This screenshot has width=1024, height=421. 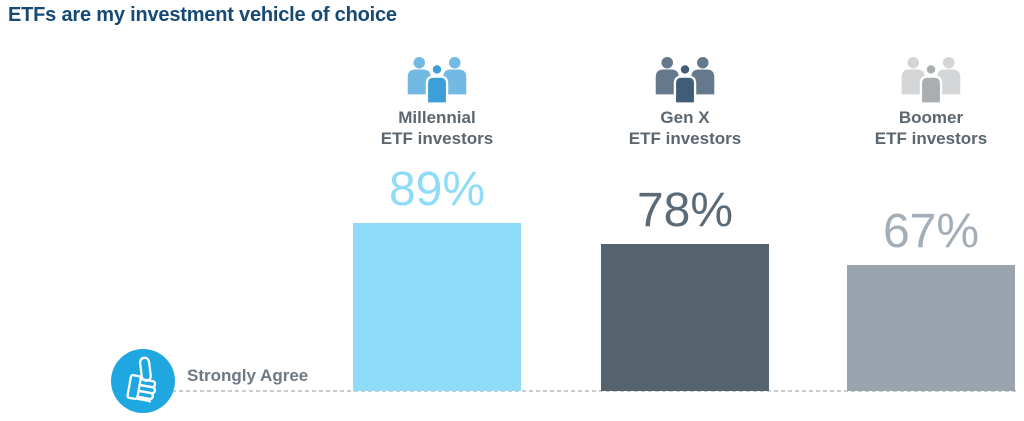 I want to click on group-label-line1: Millennial, so click(x=437, y=117).